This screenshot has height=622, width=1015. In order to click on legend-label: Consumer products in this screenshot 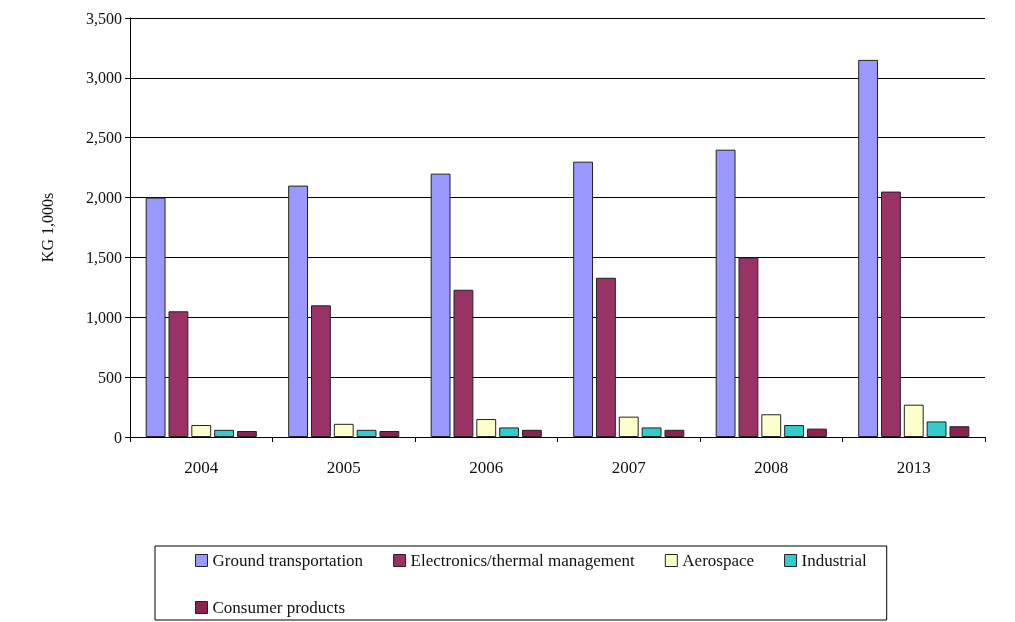, I will do `click(279, 607)`.